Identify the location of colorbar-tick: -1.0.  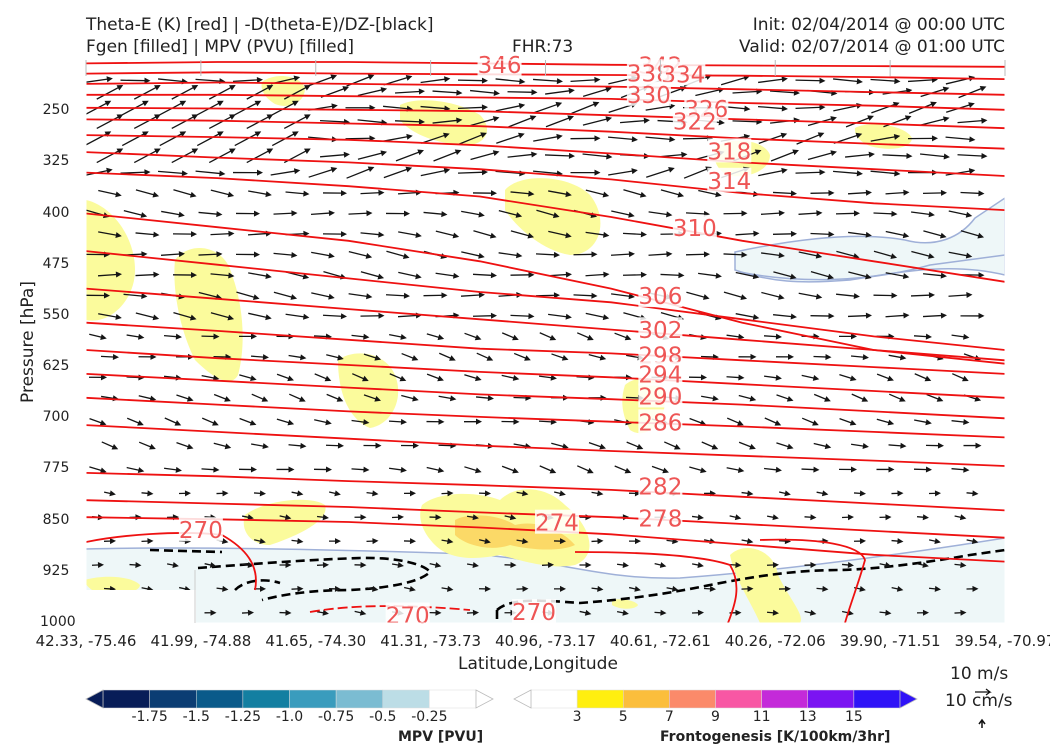
(289, 717).